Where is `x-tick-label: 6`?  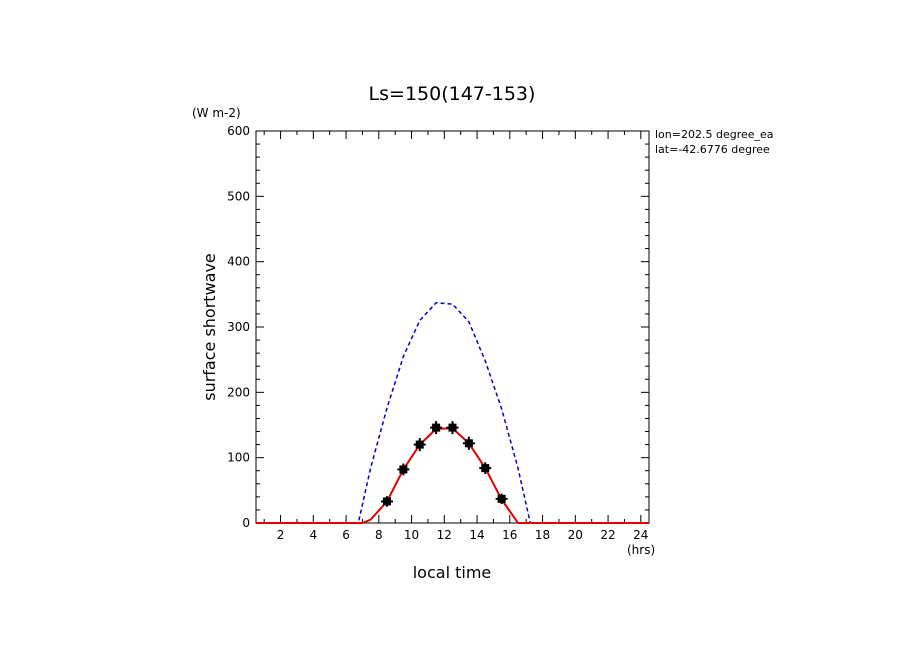 x-tick-label: 6 is located at coordinates (346, 535).